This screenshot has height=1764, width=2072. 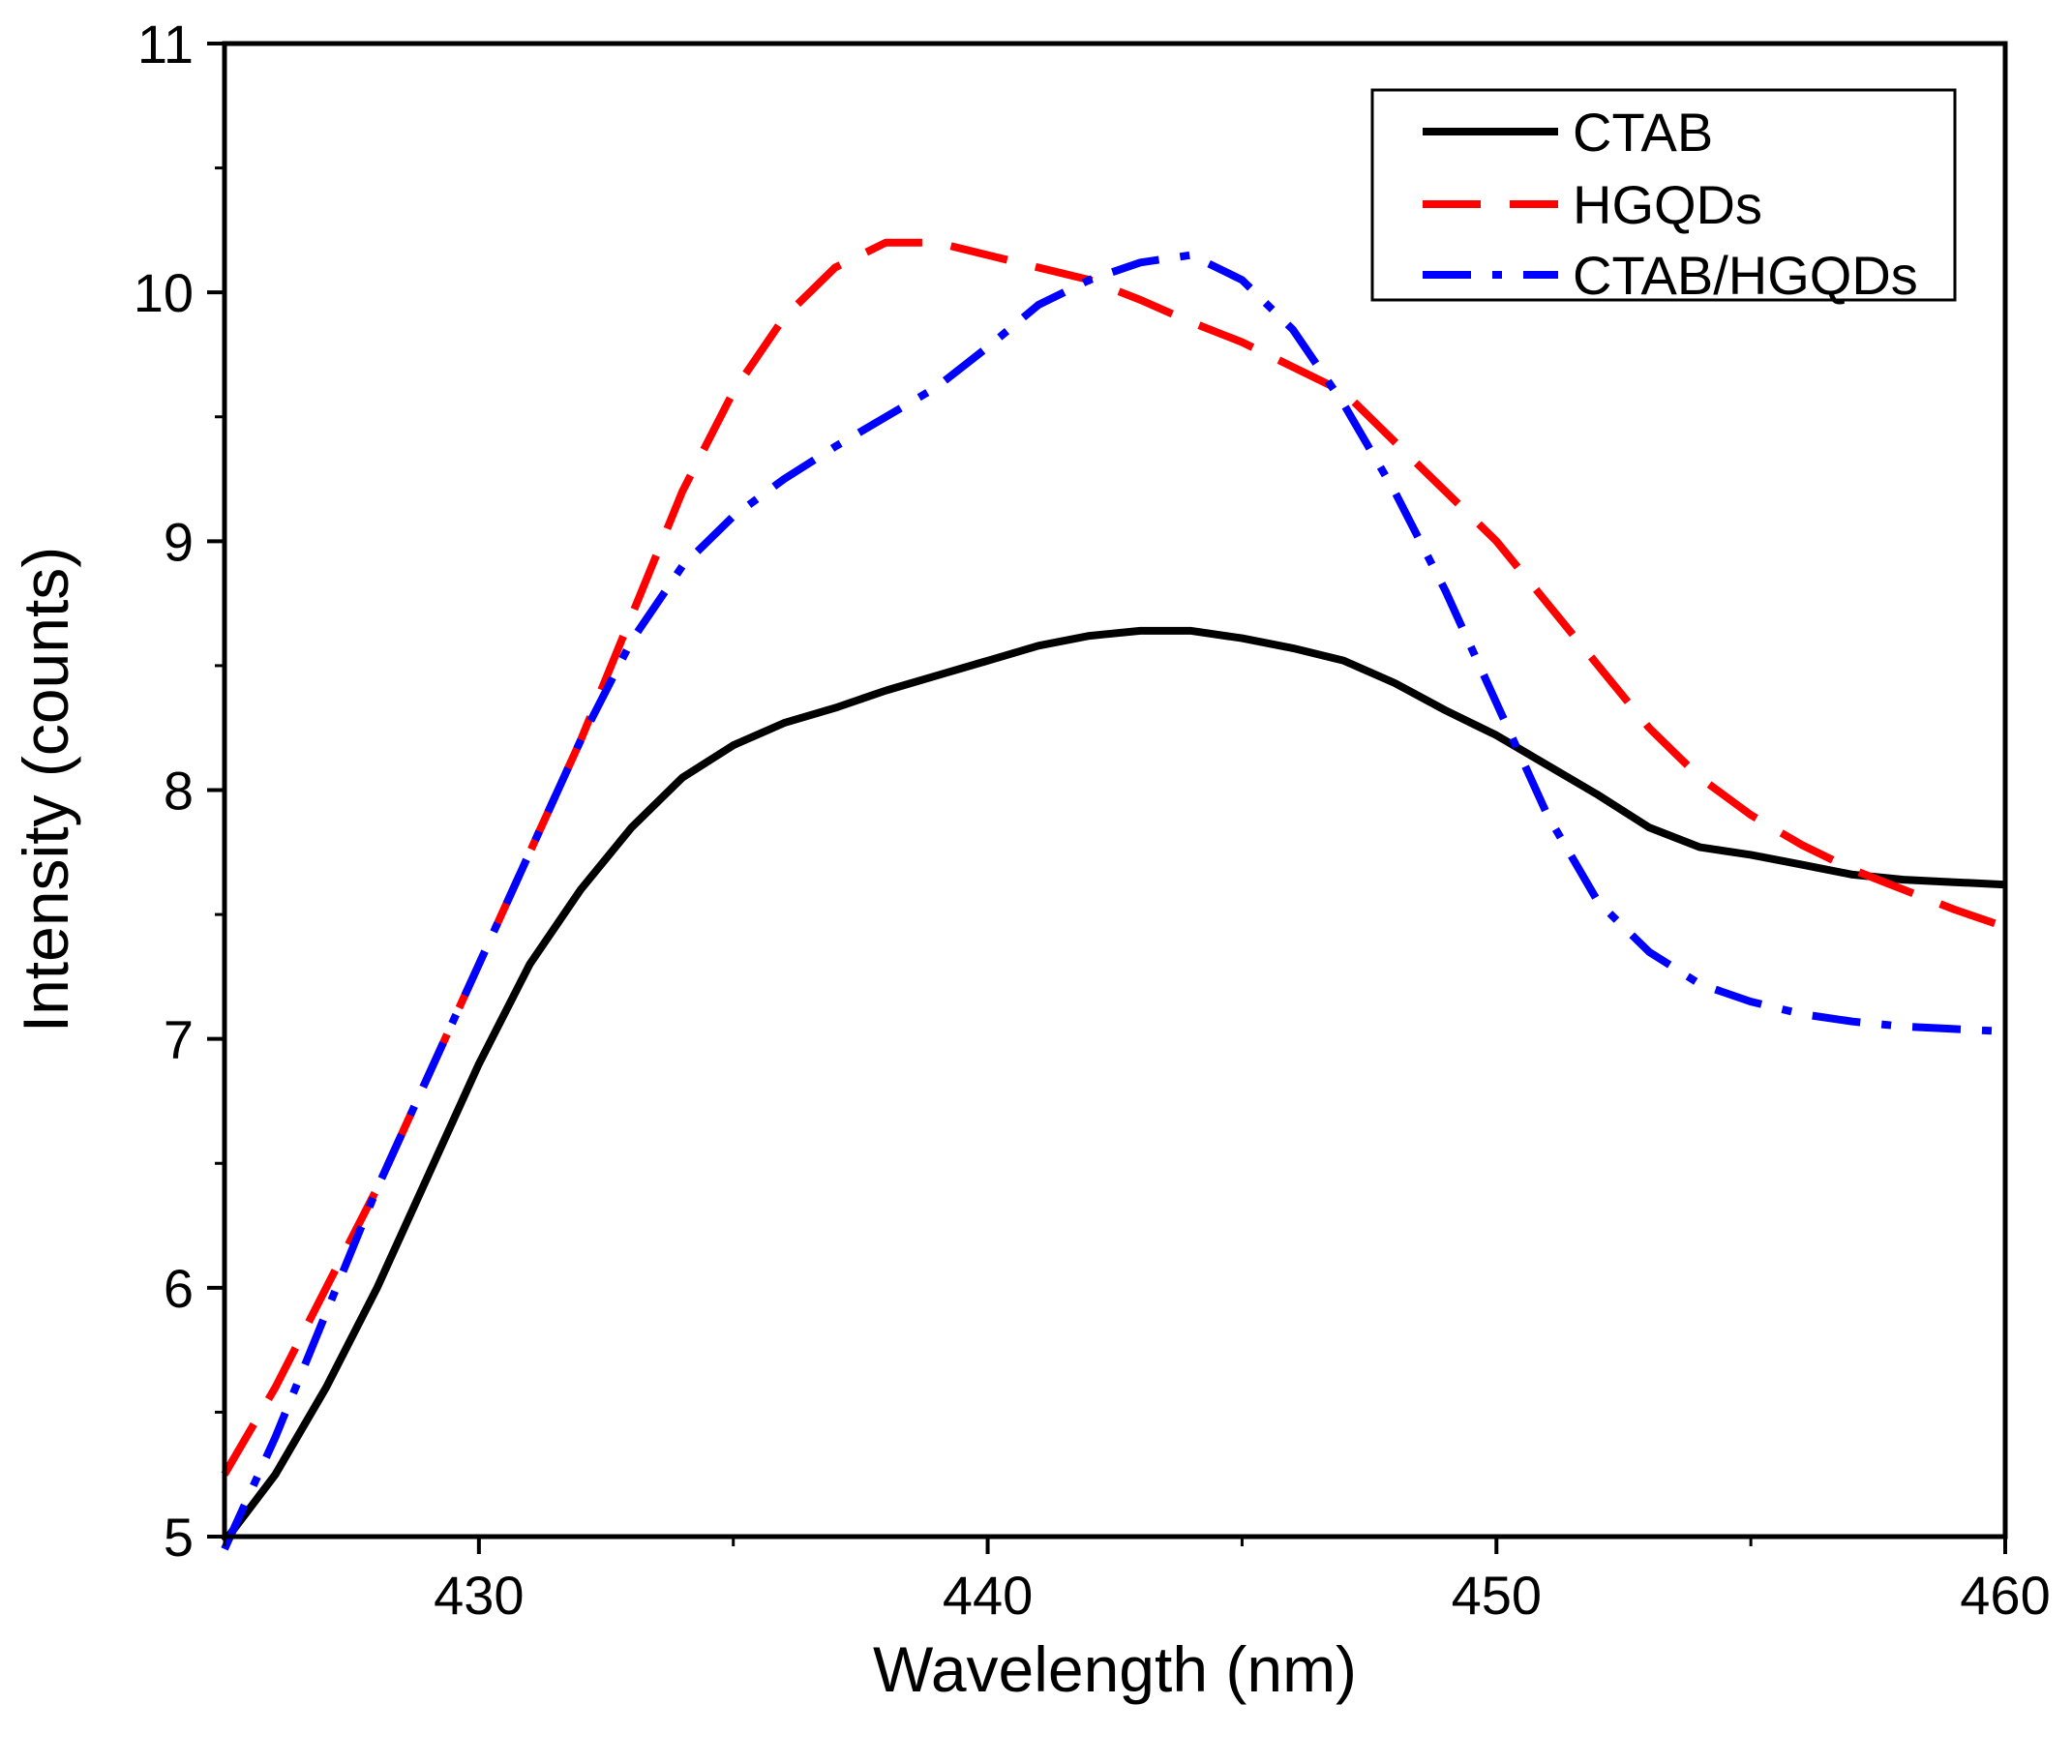 What do you see at coordinates (1745, 275) in the screenshot?
I see `legend-label-ctab-hgqds: CTAB/HGQDs` at bounding box center [1745, 275].